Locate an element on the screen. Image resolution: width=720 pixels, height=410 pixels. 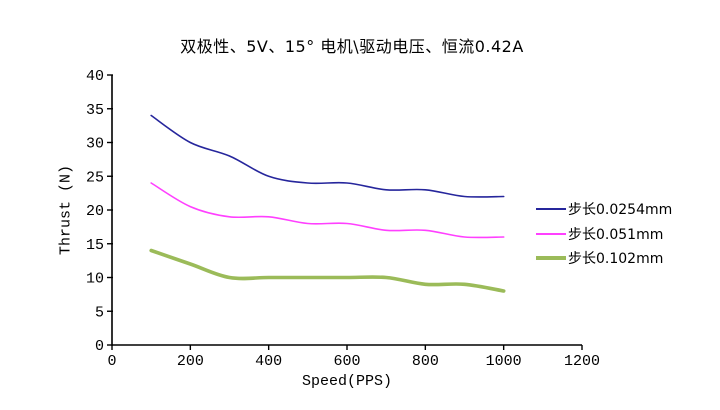
legend-item-series-2: 步长0.102mm is located at coordinates (604, 258).